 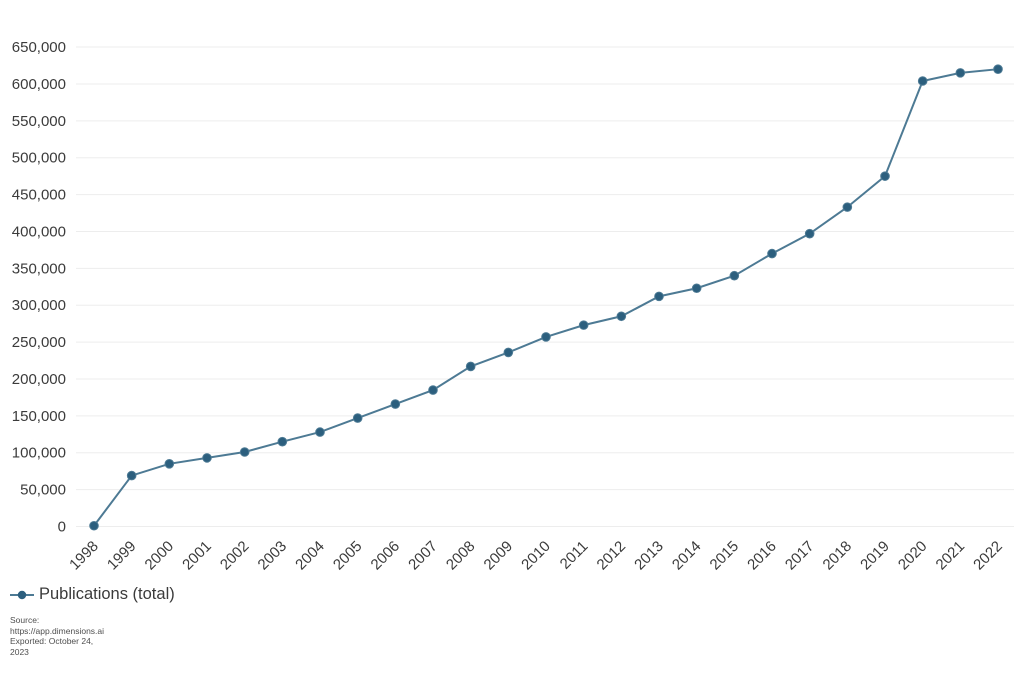 I want to click on source-label: Source:, so click(x=25, y=620).